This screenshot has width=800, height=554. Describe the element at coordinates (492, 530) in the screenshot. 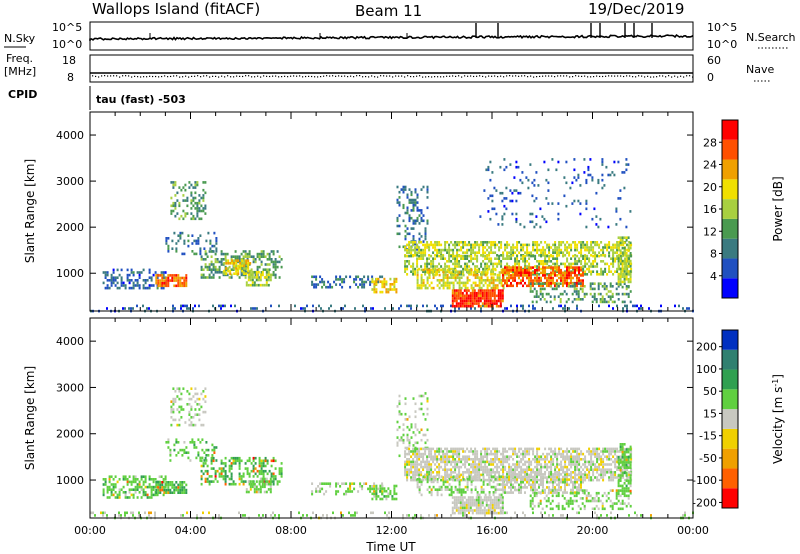

I see `x-tick-label: 16:00` at that location.